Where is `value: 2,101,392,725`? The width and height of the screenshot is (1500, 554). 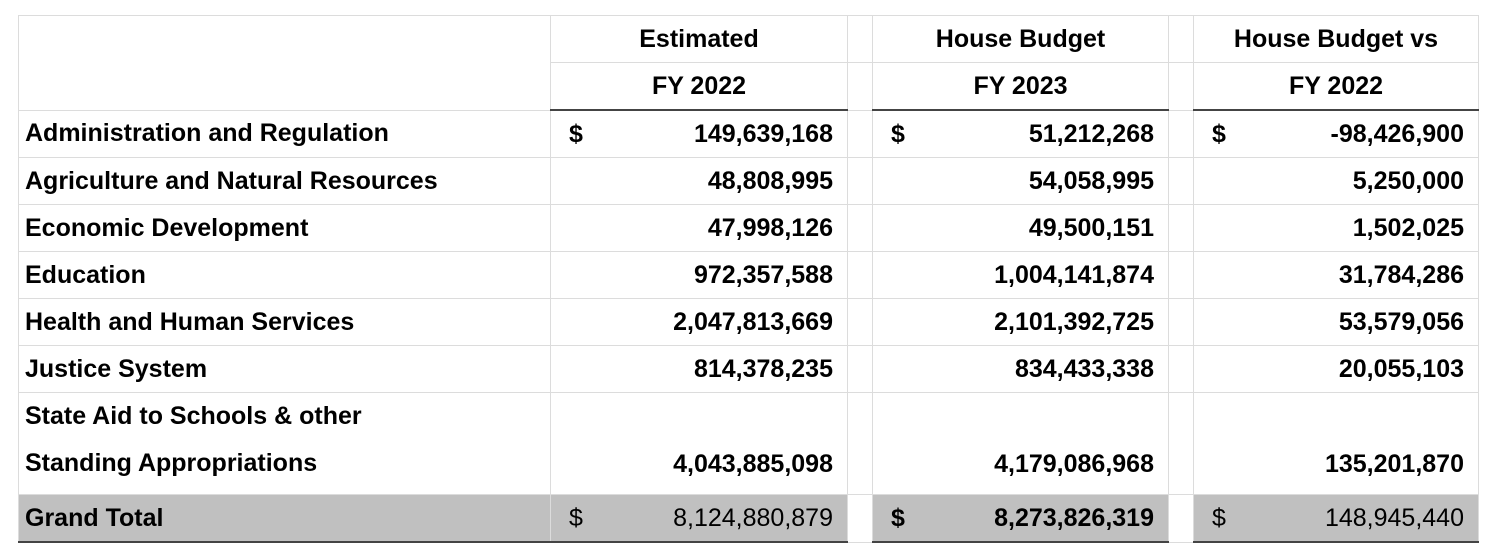
value: 2,101,392,725 is located at coordinates (1074, 321).